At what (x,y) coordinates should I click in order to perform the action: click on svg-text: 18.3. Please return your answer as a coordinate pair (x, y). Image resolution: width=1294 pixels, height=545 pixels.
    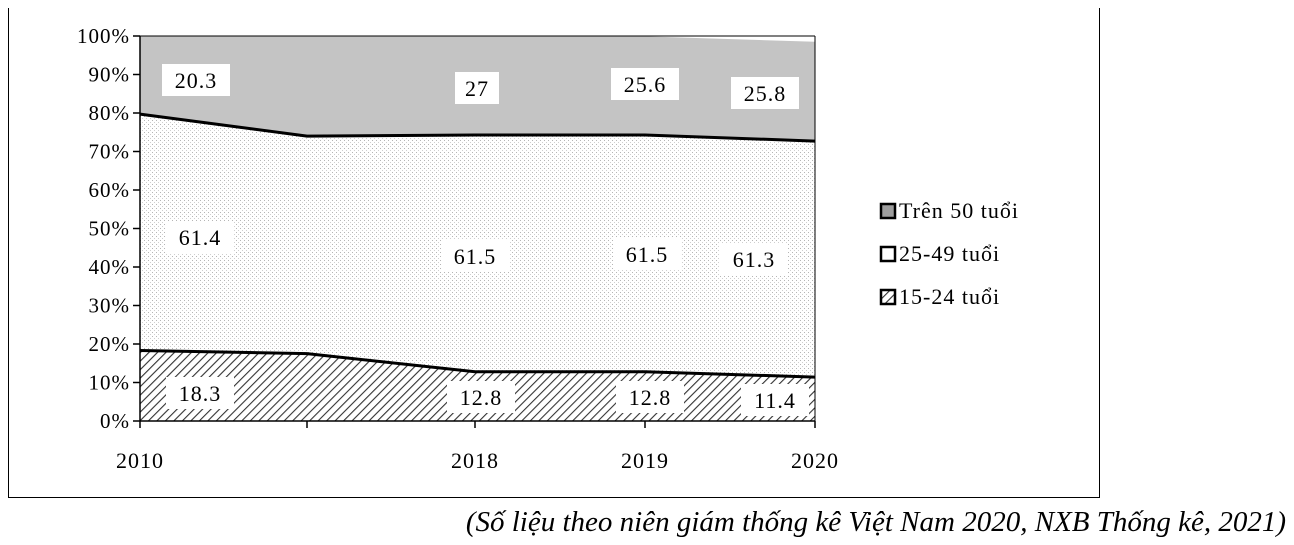
    Looking at the image, I should click on (200, 393).